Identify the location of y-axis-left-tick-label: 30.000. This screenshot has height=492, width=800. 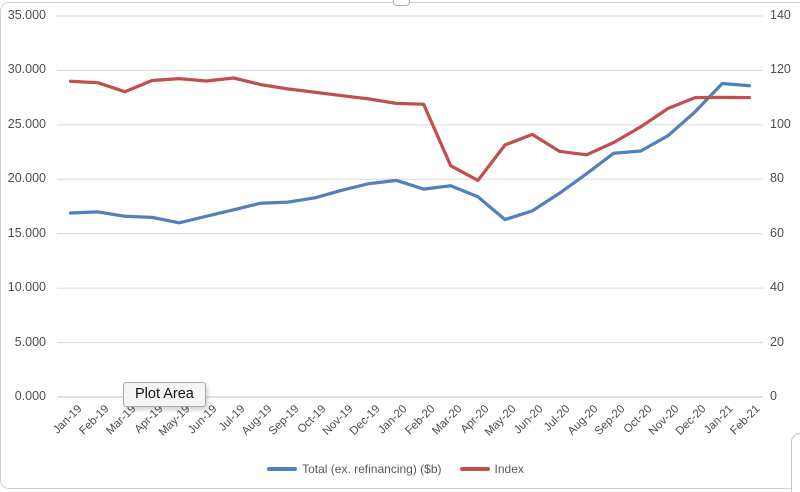
(26, 69).